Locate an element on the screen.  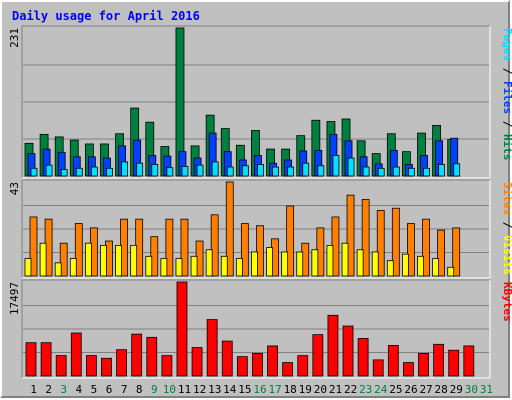
x-tick-label-day-25: 25 is located at coordinates (395, 389).